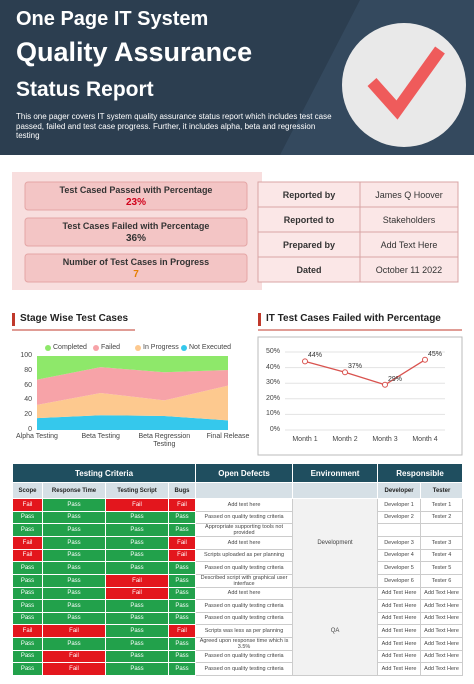 This screenshot has width=474, height=684. Describe the element at coordinates (132, 422) in the screenshot. I see `area` at that location.